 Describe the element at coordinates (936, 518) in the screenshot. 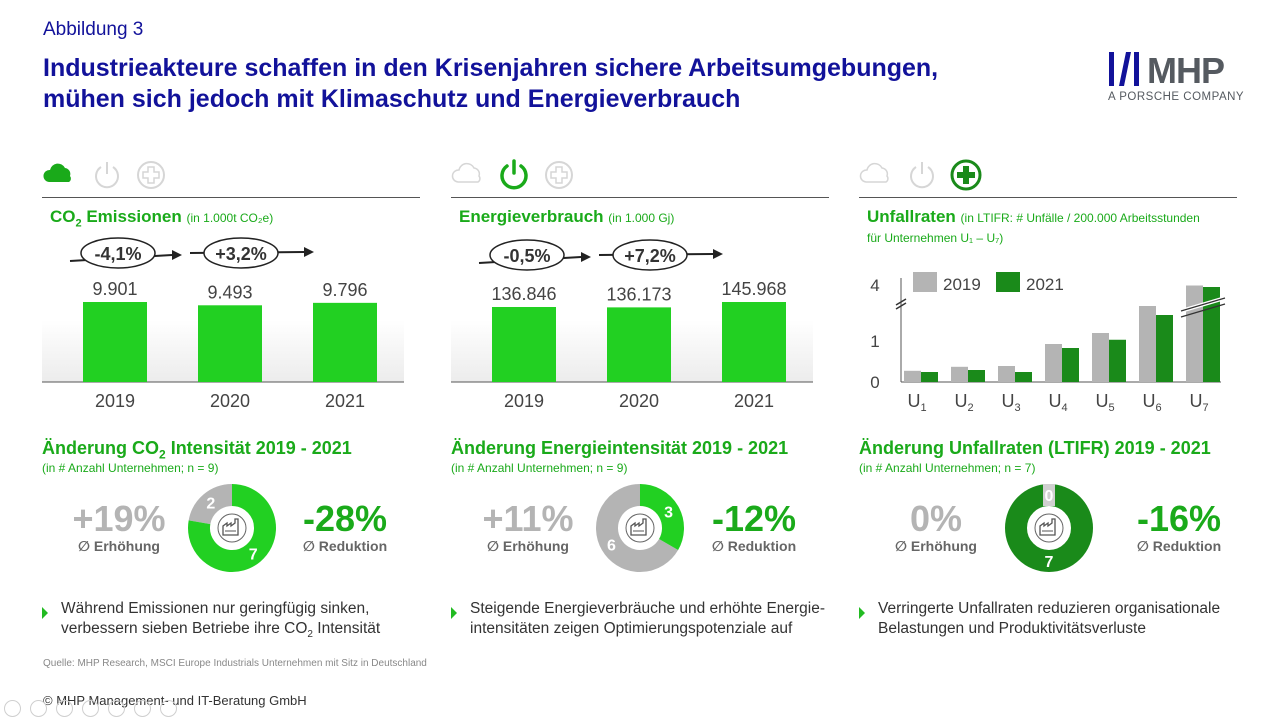

I see `increase-value: 0%` at that location.